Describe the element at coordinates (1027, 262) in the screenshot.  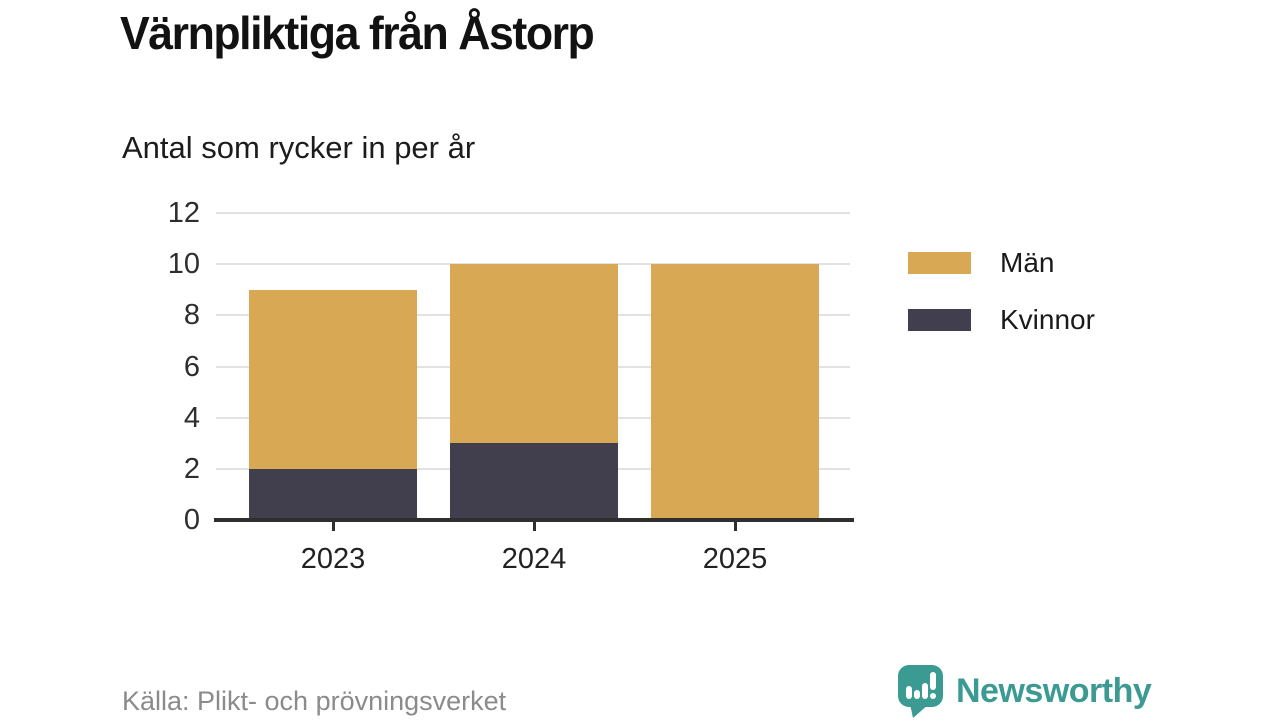
I see `legend-label: Män` at that location.